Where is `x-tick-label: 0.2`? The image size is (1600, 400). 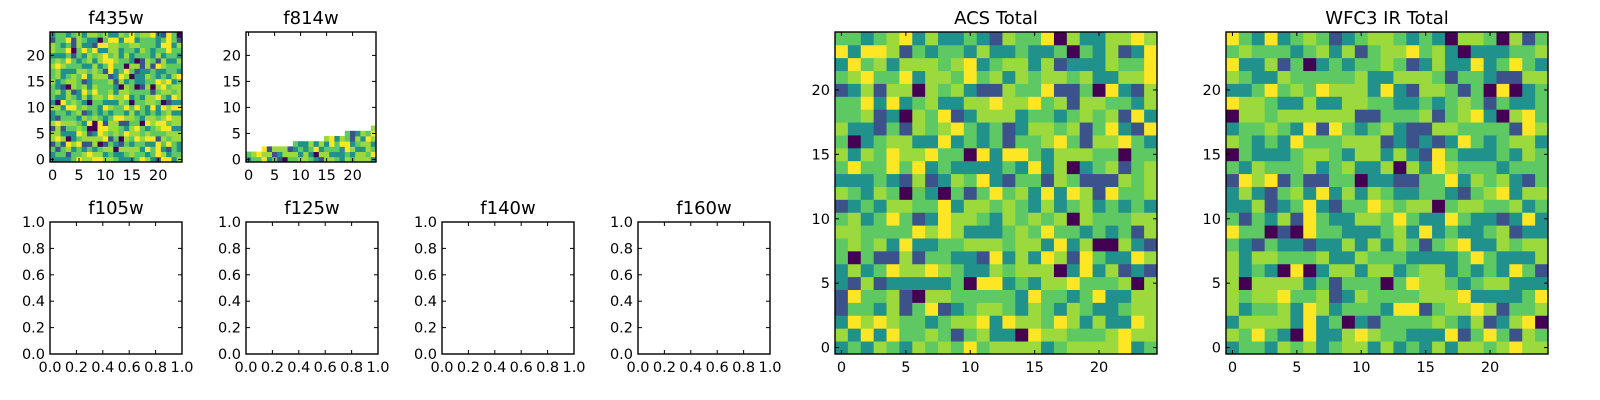
x-tick-label: 0.2 is located at coordinates (468, 368).